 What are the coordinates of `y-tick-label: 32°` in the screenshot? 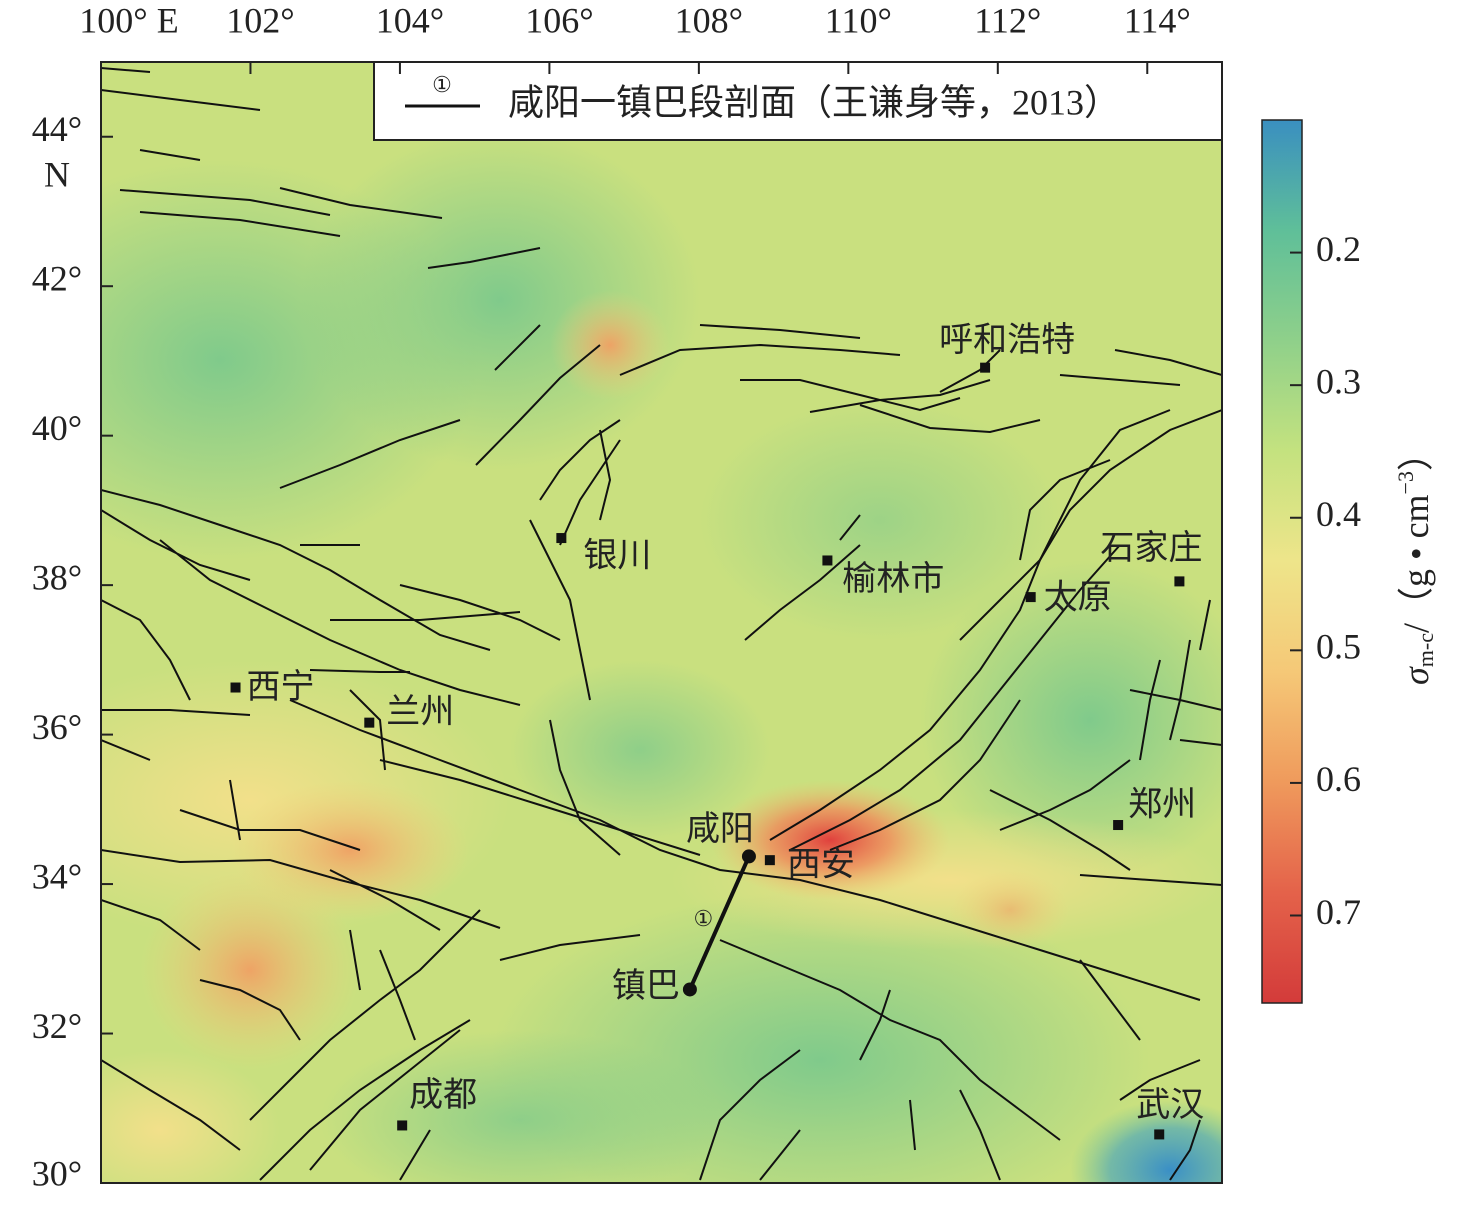 It's located at (57, 1026).